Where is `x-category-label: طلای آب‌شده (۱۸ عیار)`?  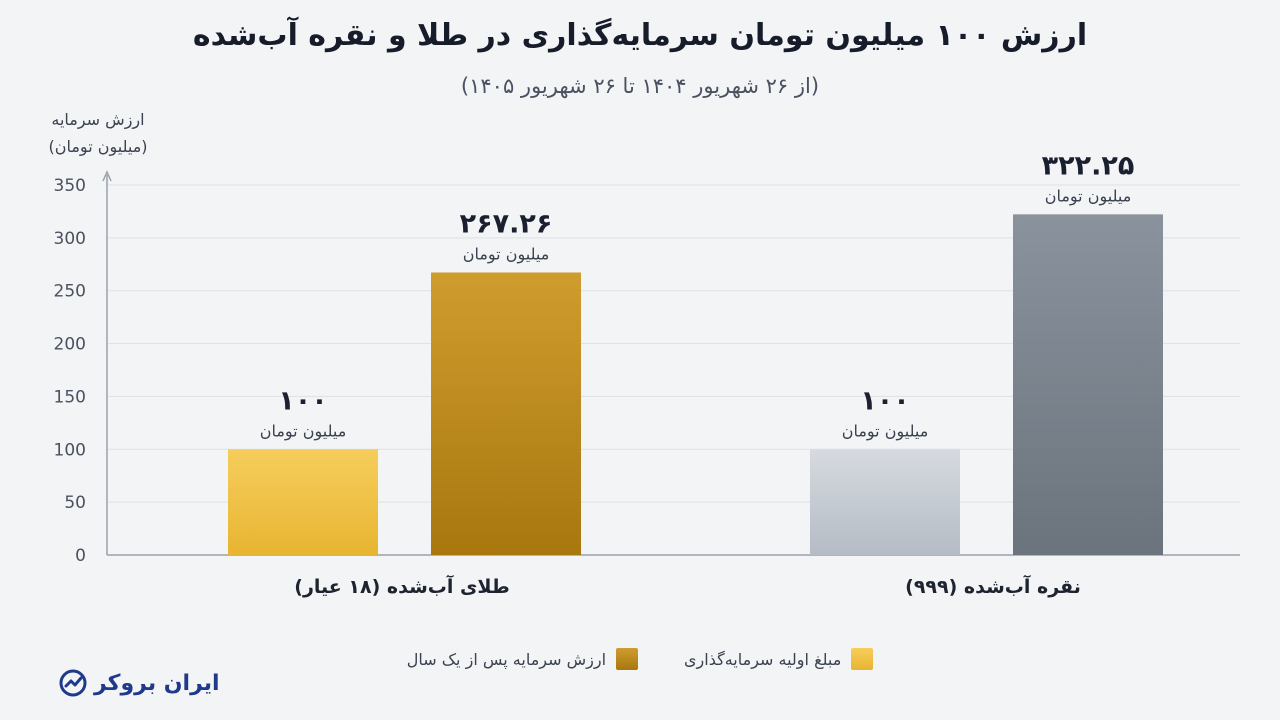 x-category-label: طلای آب‌شده (۱۸ عیار) is located at coordinates (401, 586).